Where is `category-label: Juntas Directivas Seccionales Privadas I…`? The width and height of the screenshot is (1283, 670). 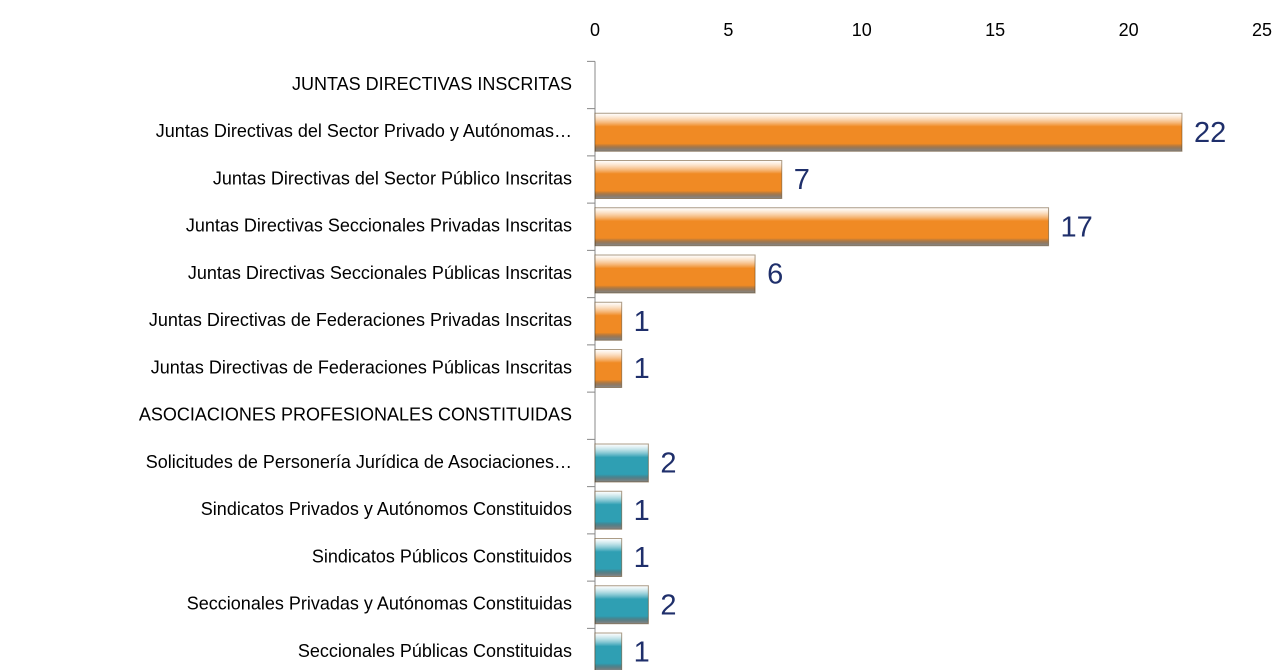
category-label: Juntas Directivas Seccionales Privadas I… is located at coordinates (379, 226).